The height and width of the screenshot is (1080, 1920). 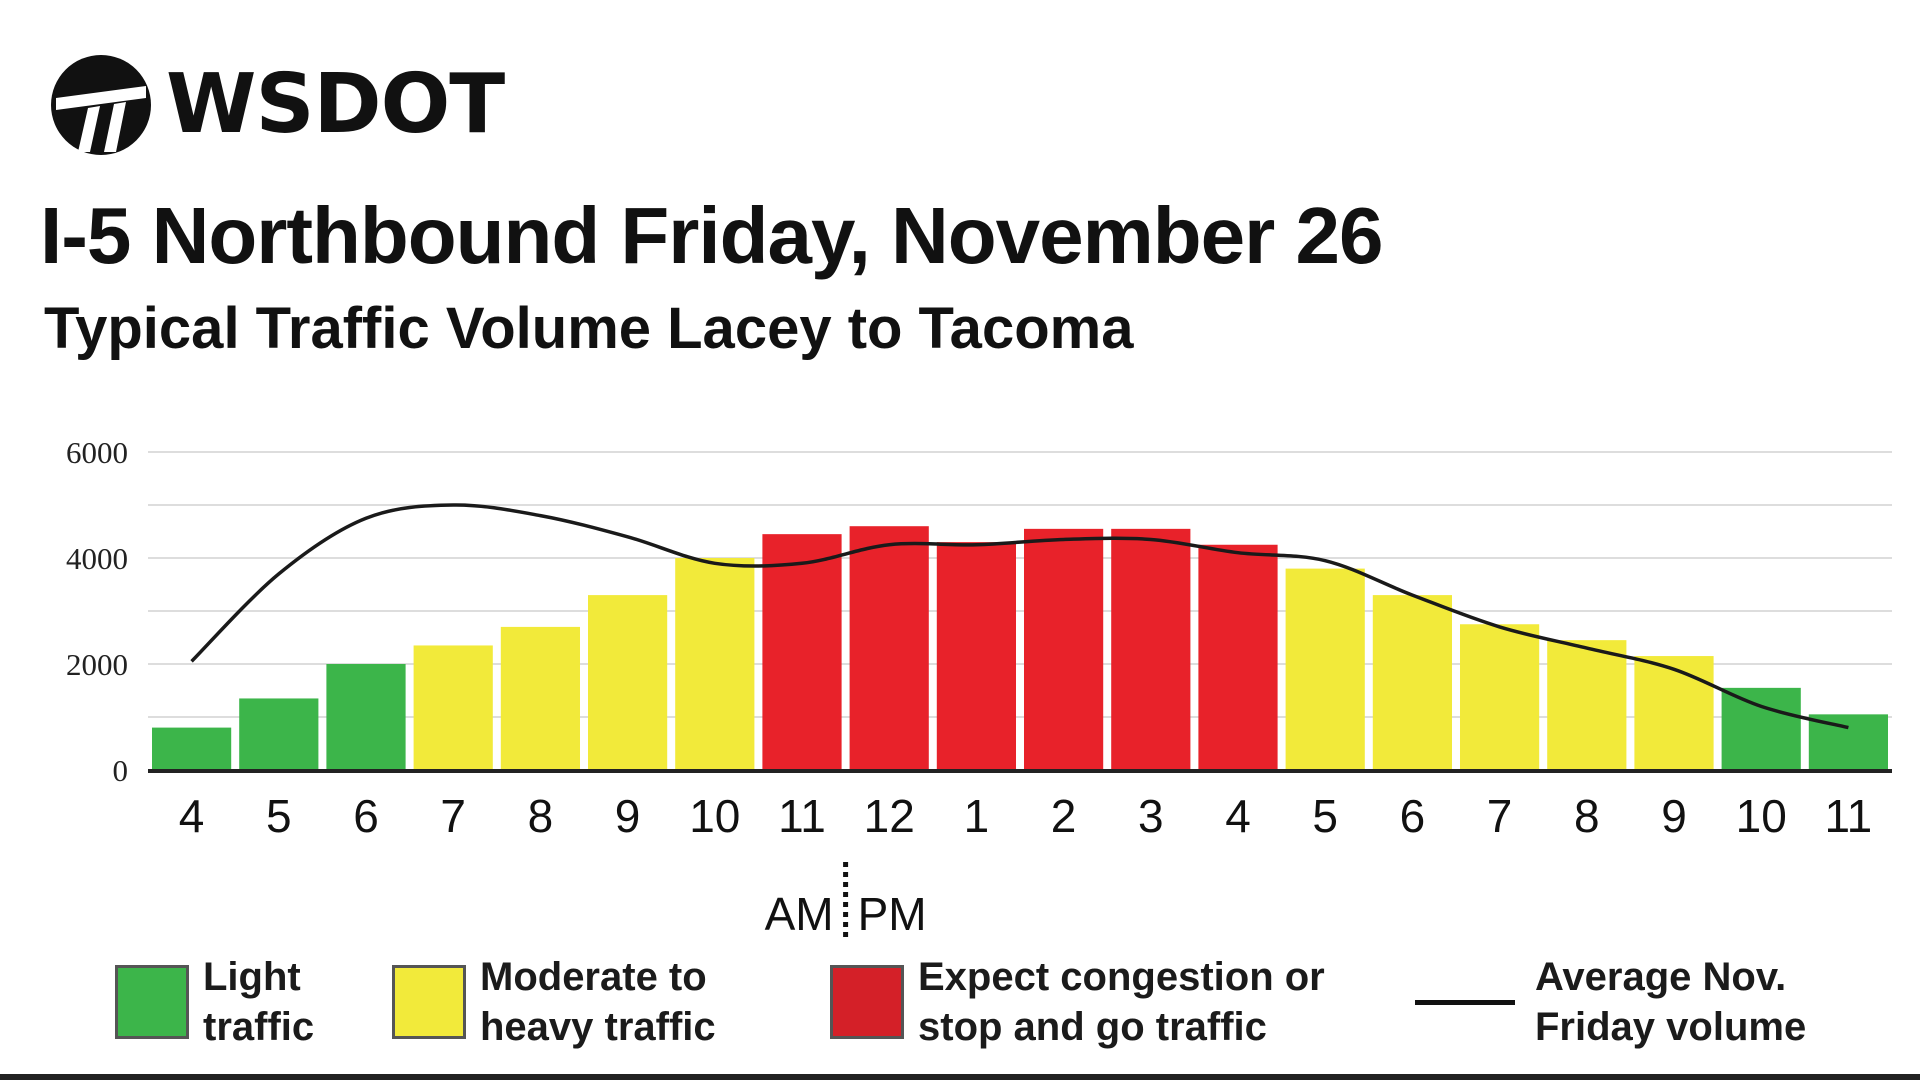 I want to click on bottom-rule, so click(x=960, y=1077).